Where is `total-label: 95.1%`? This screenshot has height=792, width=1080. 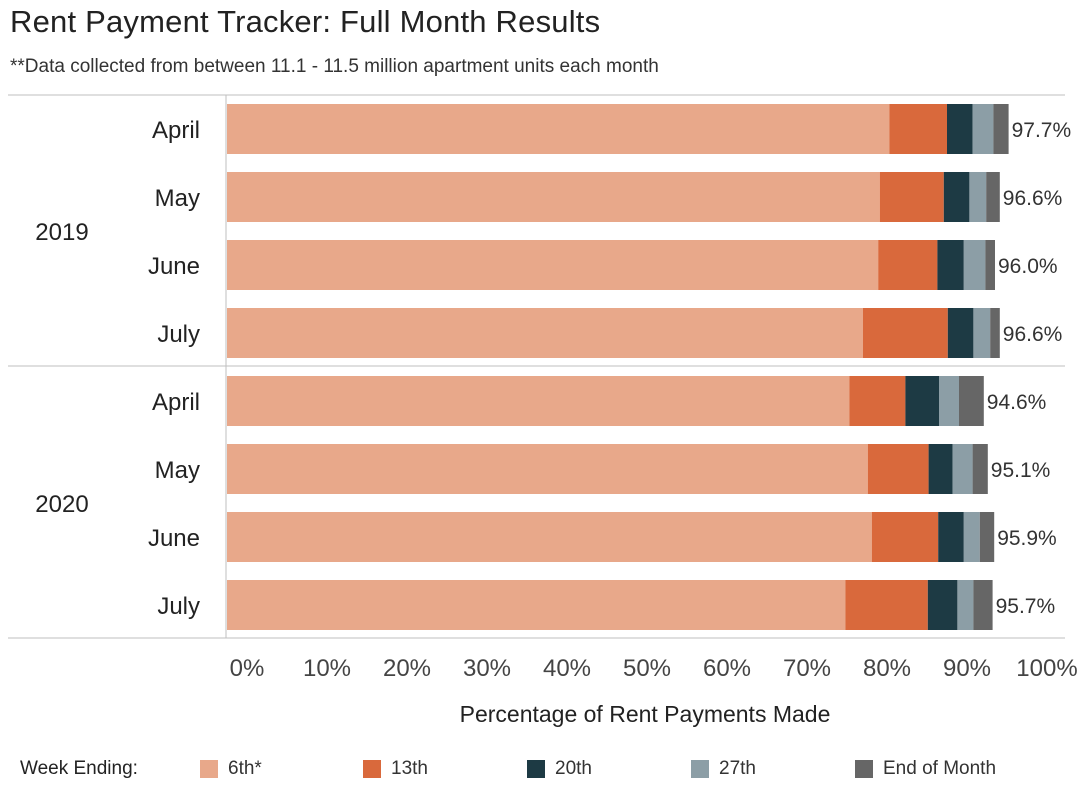
total-label: 95.1% is located at coordinates (1021, 470).